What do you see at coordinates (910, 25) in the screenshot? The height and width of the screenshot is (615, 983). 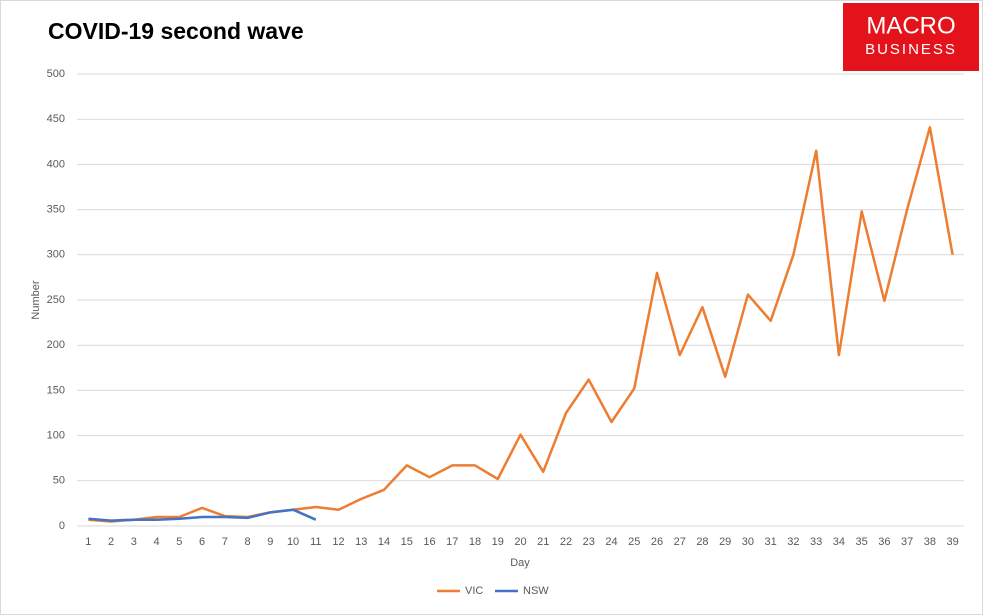 I see `logo-text: MACRO` at bounding box center [910, 25].